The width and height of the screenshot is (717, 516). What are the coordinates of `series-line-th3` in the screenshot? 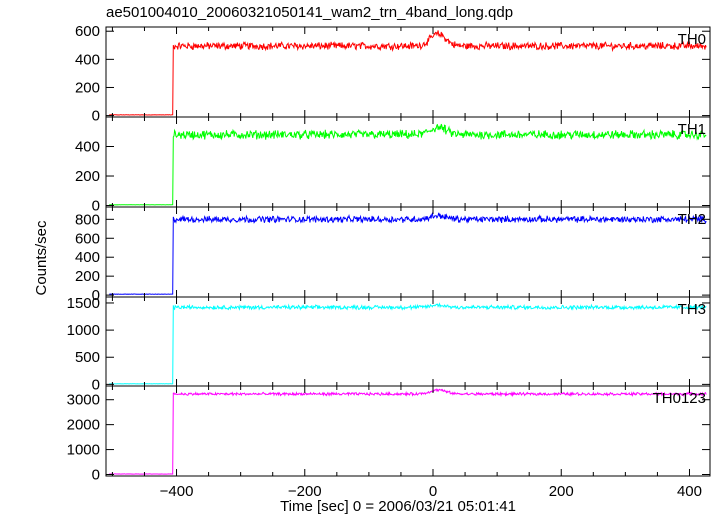 It's located at (408, 343).